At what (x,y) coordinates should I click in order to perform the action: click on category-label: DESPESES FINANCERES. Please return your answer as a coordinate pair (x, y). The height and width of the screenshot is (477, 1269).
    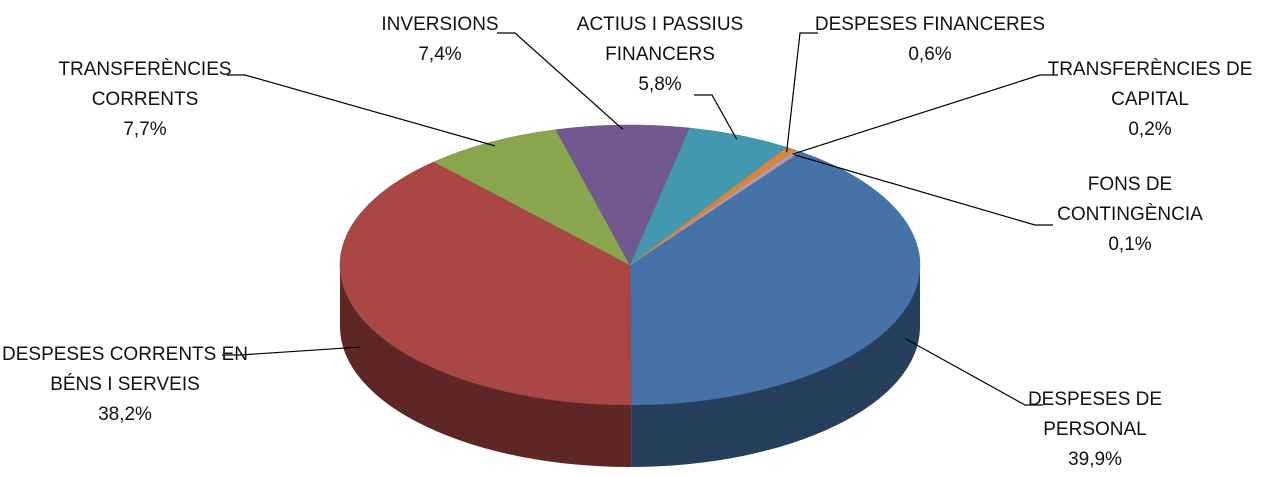
    Looking at the image, I should click on (930, 24).